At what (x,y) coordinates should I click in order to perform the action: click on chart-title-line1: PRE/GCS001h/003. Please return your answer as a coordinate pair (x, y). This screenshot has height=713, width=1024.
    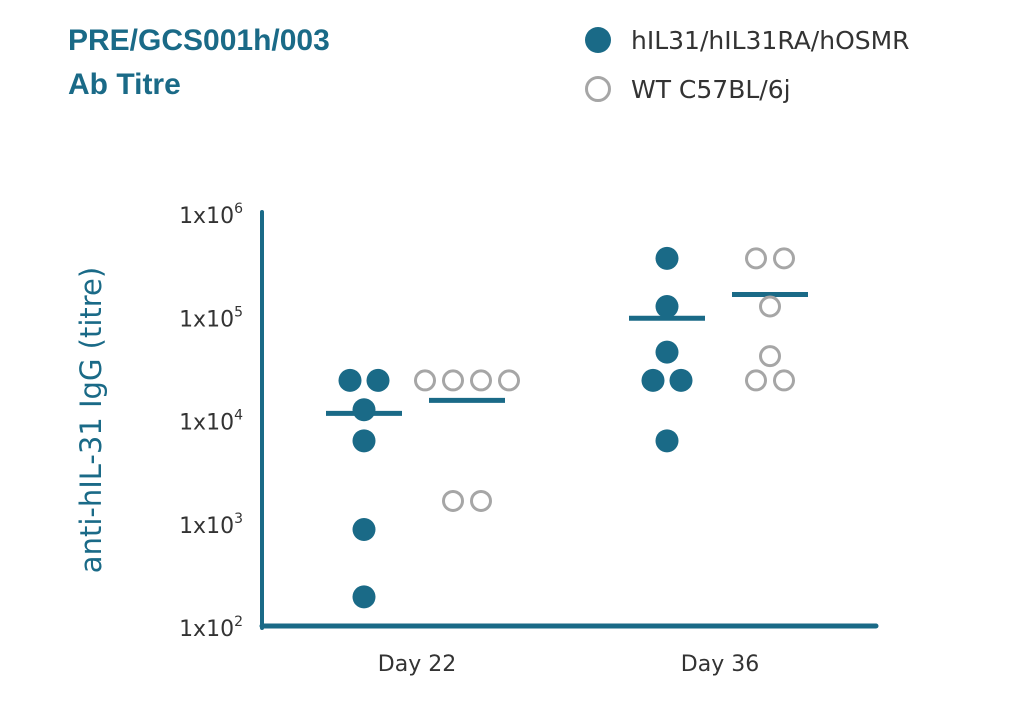
    Looking at the image, I should click on (199, 40).